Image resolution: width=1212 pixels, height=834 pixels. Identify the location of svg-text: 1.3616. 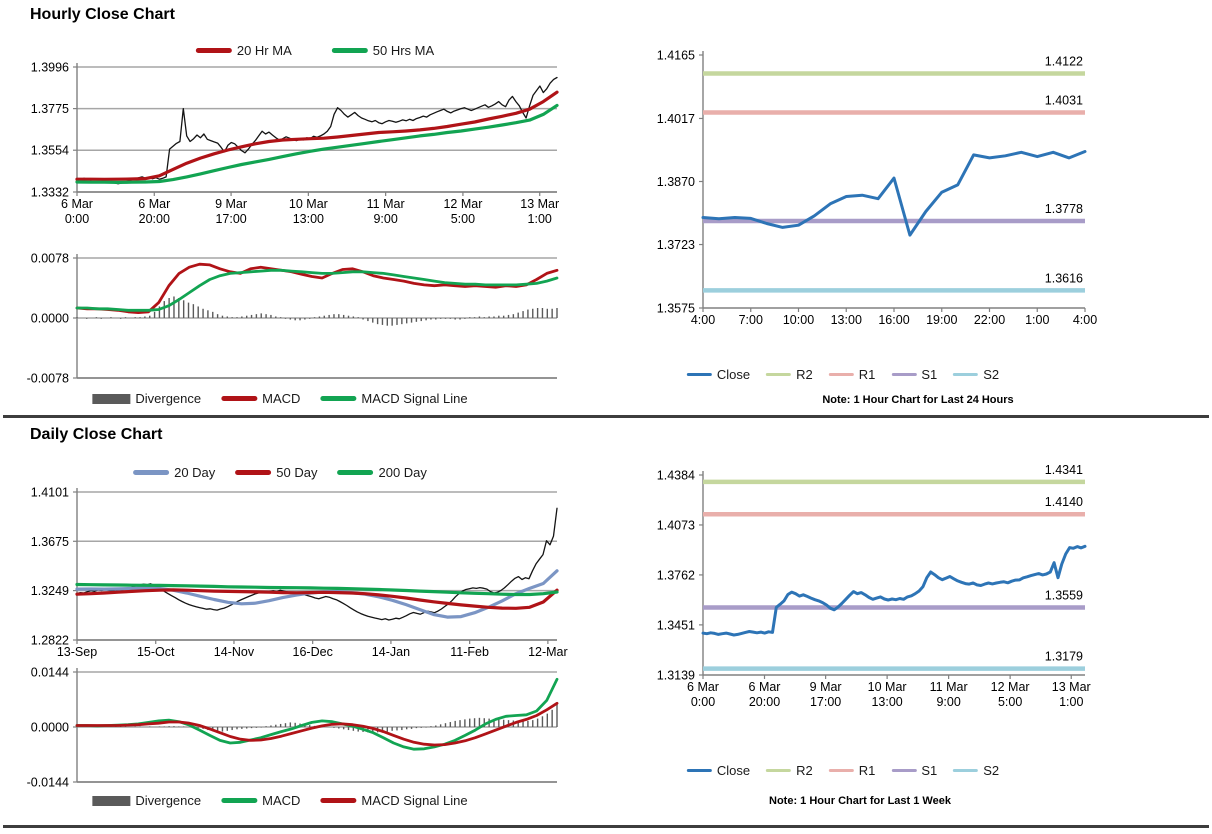
(1064, 278).